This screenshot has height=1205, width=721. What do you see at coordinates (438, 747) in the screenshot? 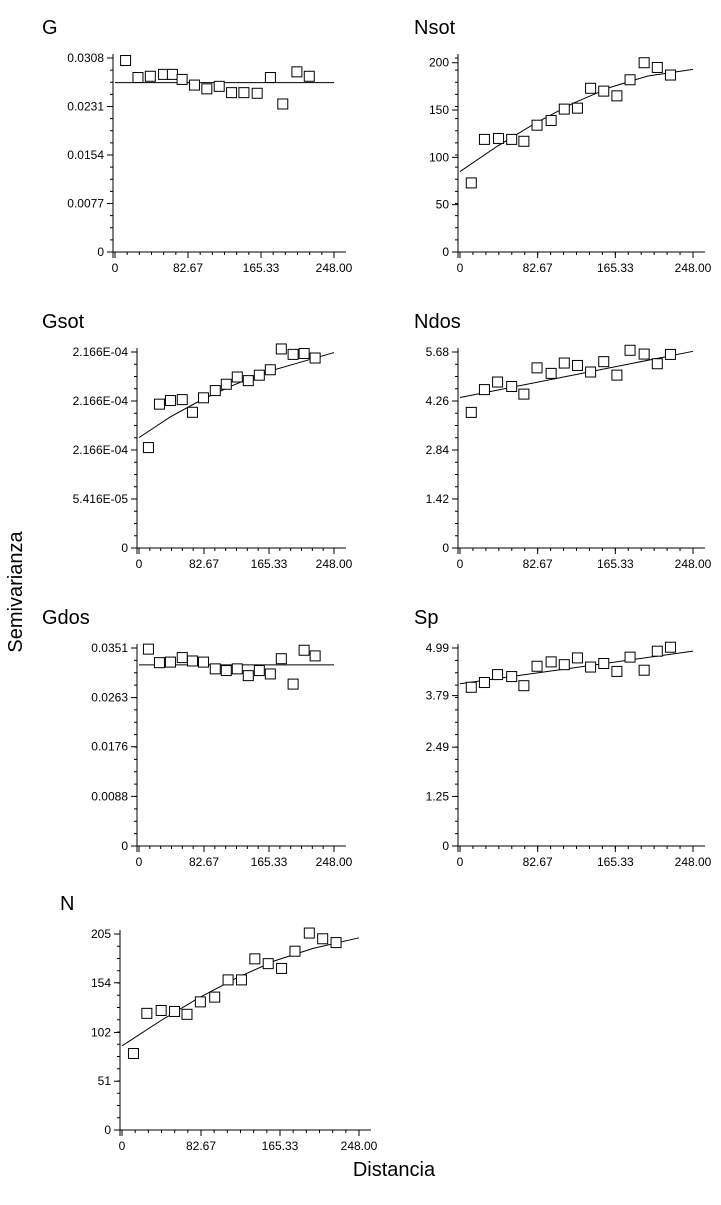
I see `y-tick-label: 2.49` at bounding box center [438, 747].